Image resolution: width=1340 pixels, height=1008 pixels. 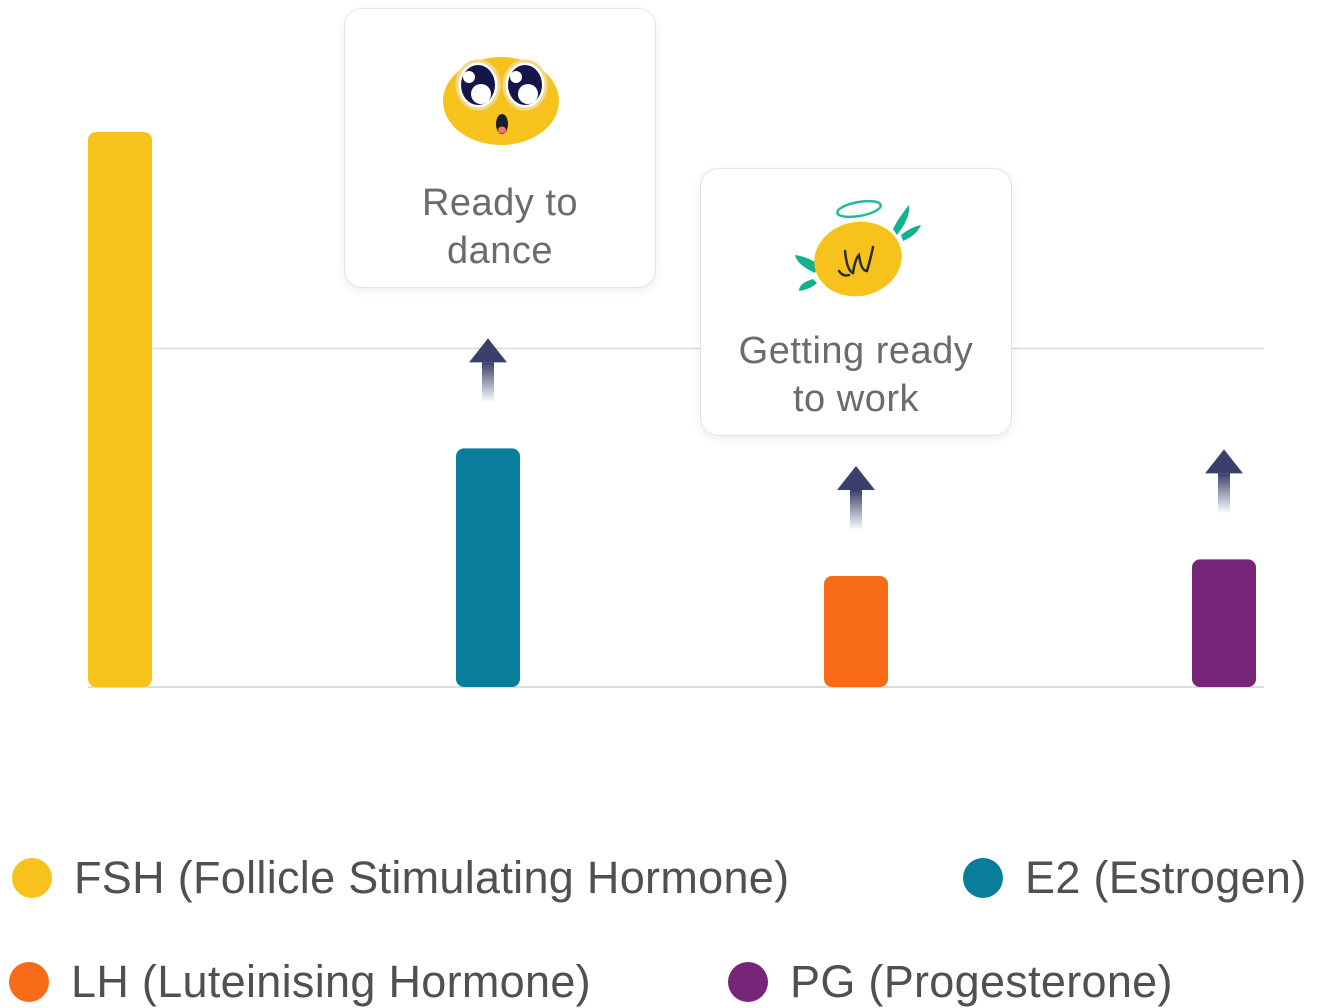 I want to click on callout-lh-line-2: to work, so click(x=856, y=399).